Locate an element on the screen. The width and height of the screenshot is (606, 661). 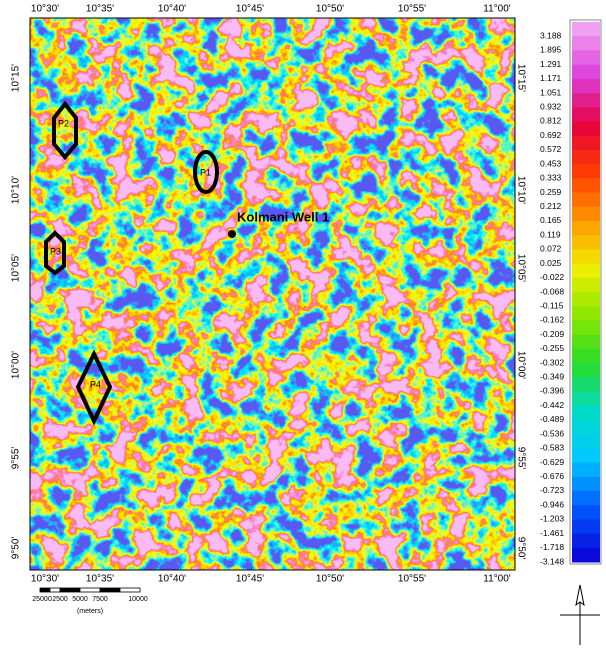
polygon-p1 is located at coordinates (206, 172).